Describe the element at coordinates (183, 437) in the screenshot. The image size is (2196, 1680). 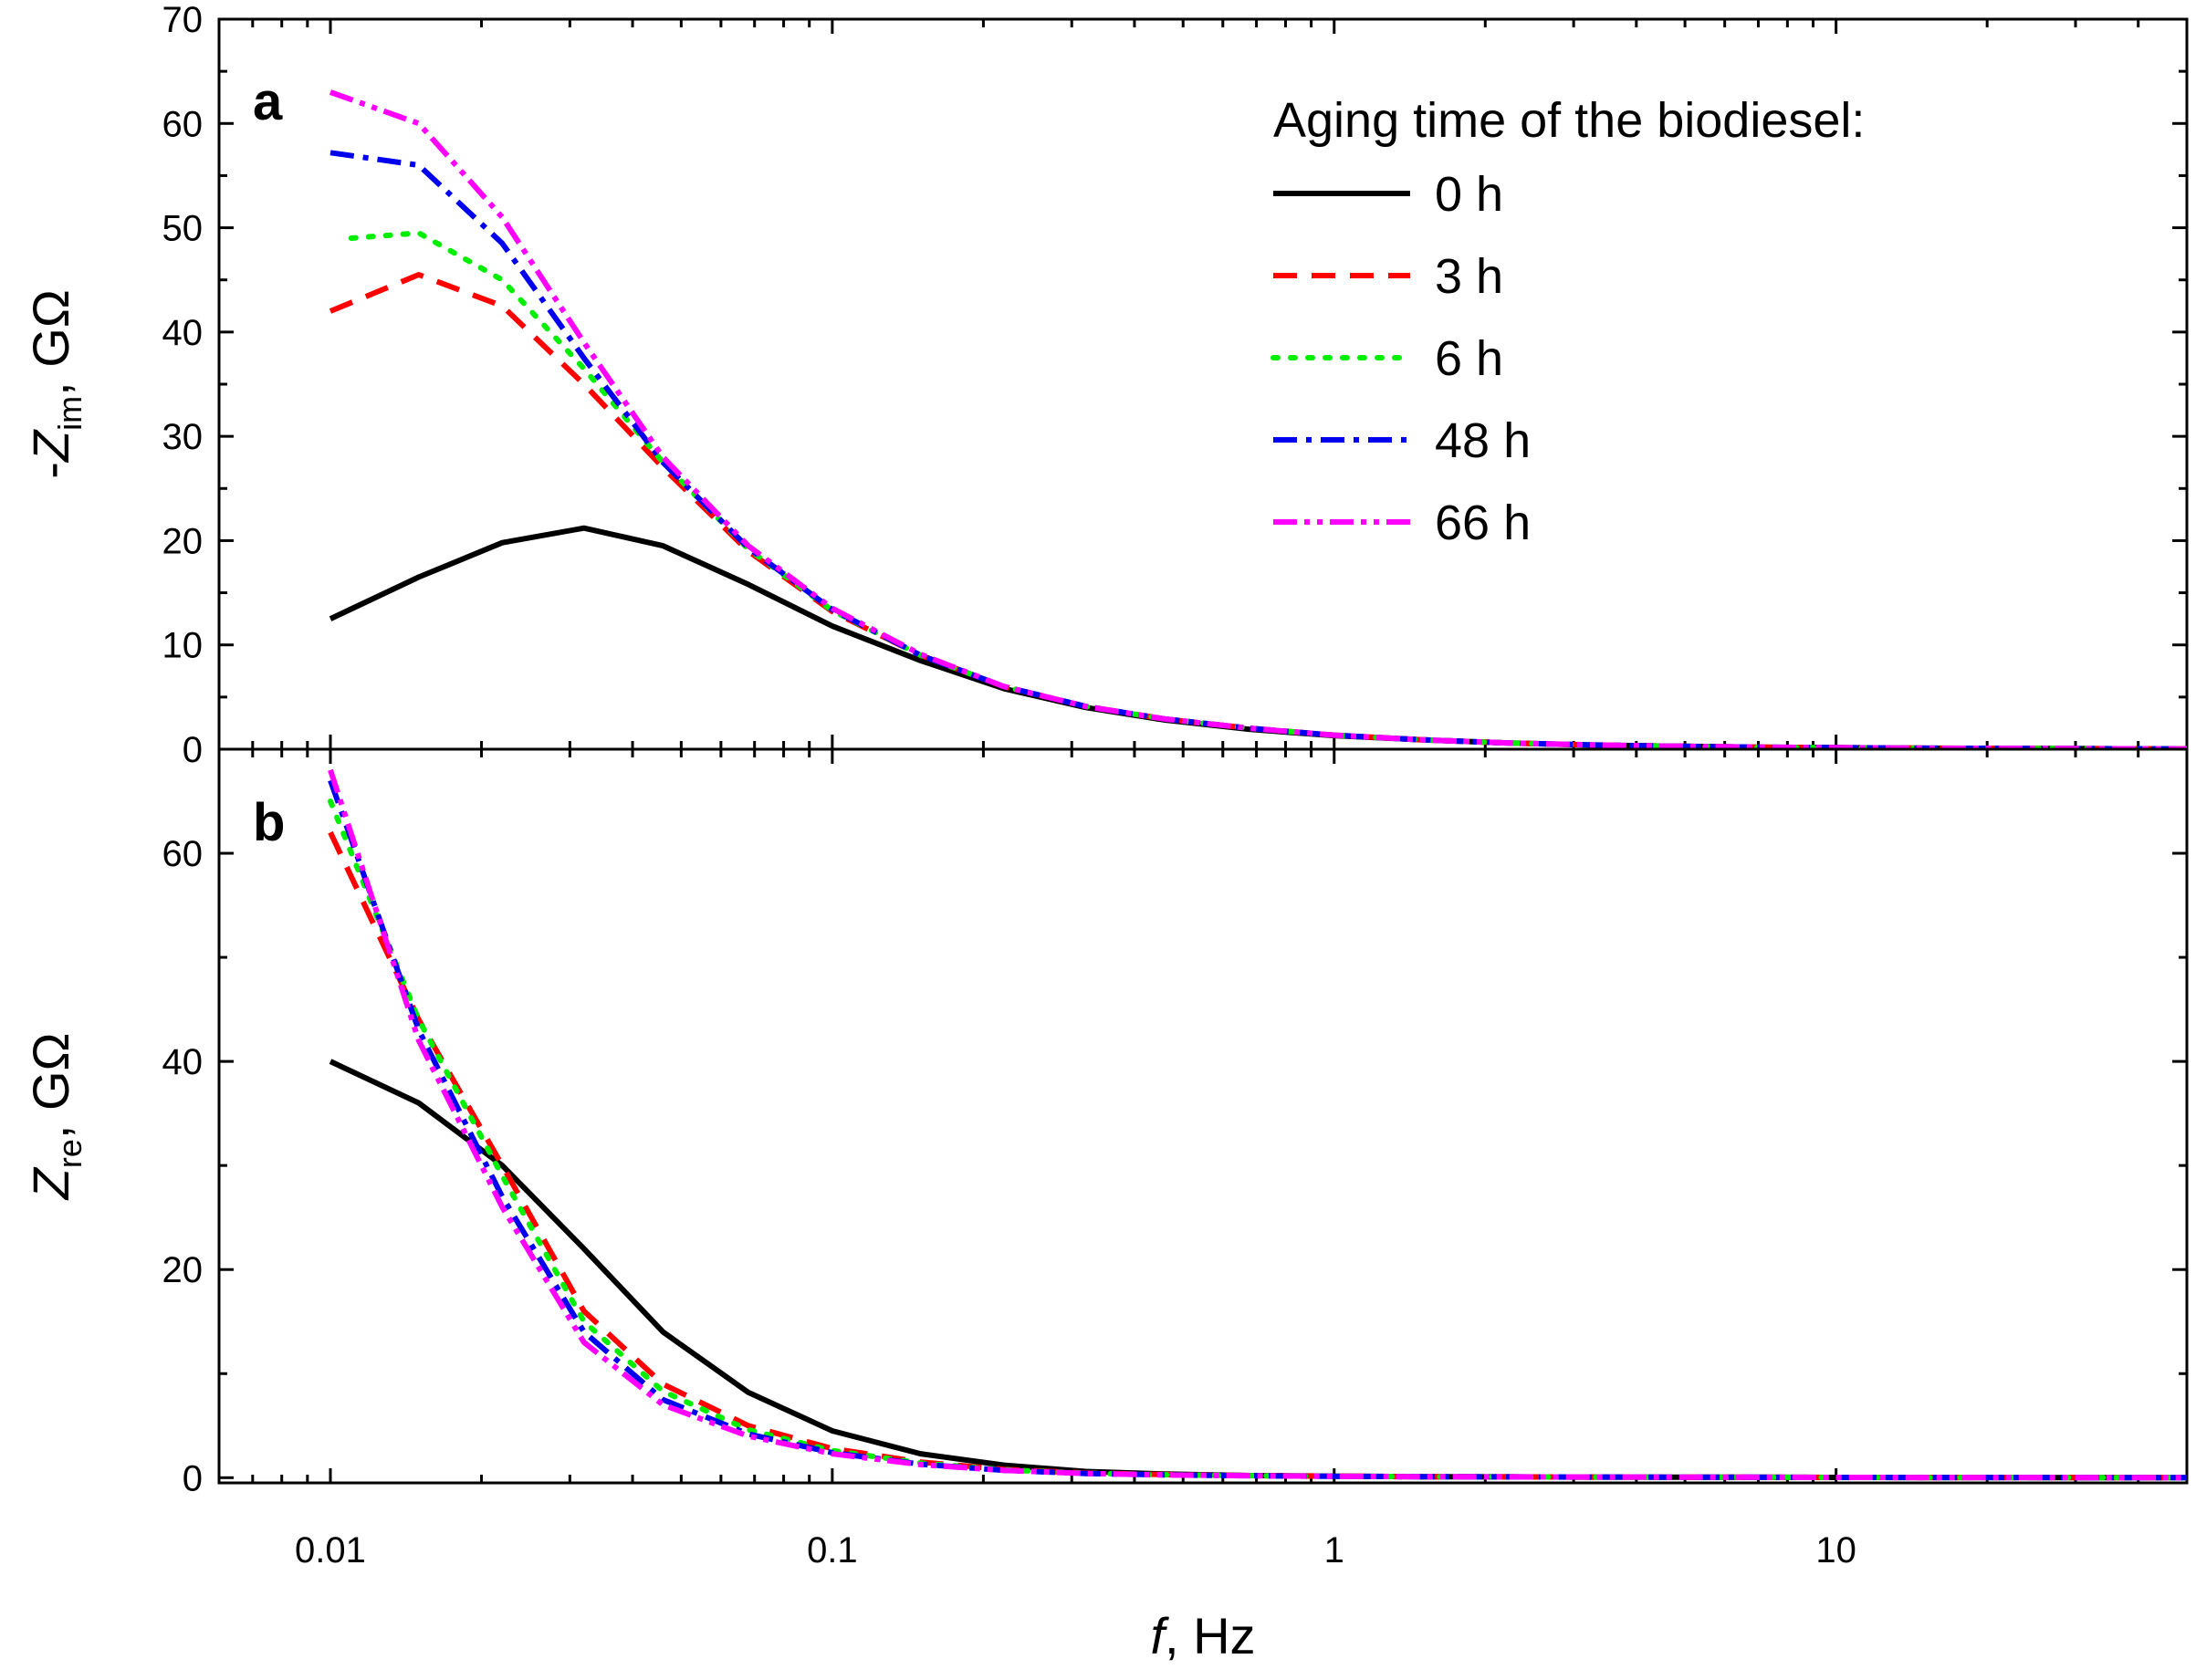
I see `y-tick-label: 30` at that location.